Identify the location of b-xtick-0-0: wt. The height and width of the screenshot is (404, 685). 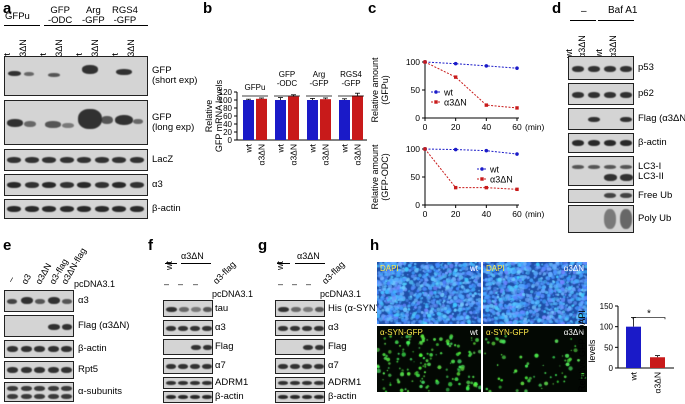
(249, 148).